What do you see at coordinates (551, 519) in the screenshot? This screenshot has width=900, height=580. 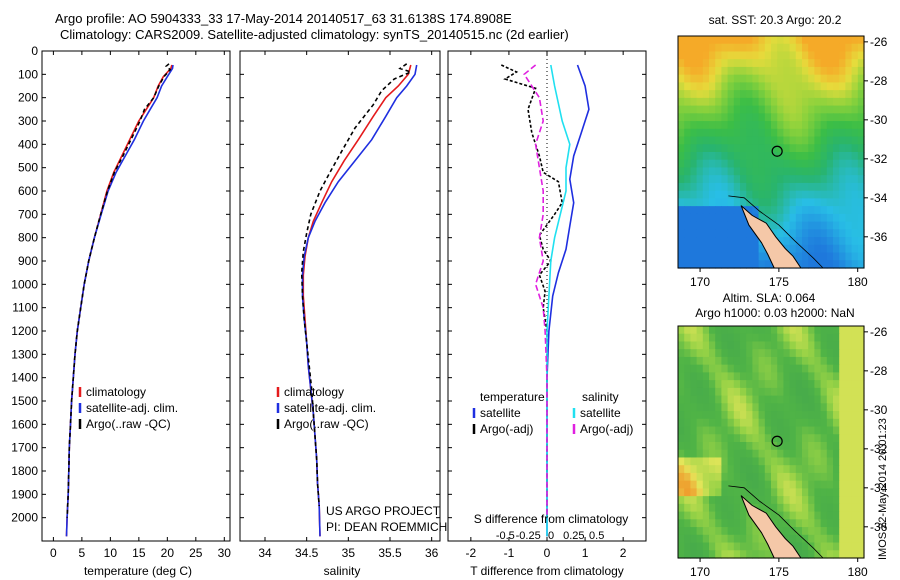 I see `x-axis-label-top: S difference from climatology` at bounding box center [551, 519].